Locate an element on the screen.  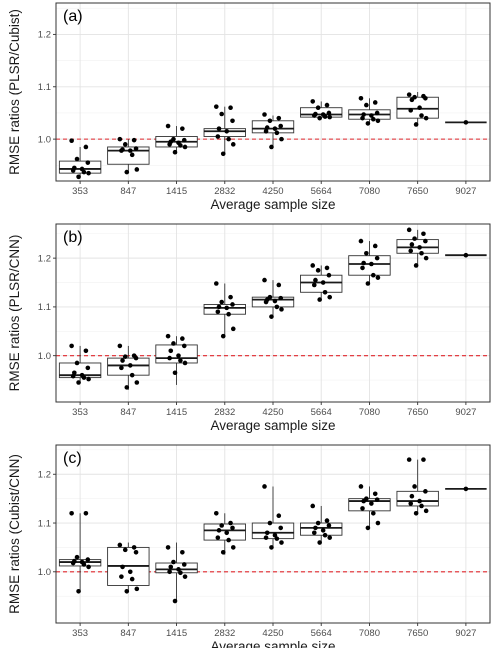
panel-label: (b) is located at coordinates (73, 237).